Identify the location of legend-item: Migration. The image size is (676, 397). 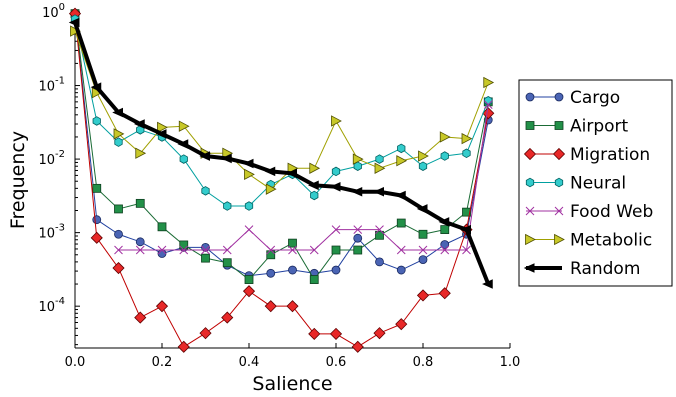
(586, 155).